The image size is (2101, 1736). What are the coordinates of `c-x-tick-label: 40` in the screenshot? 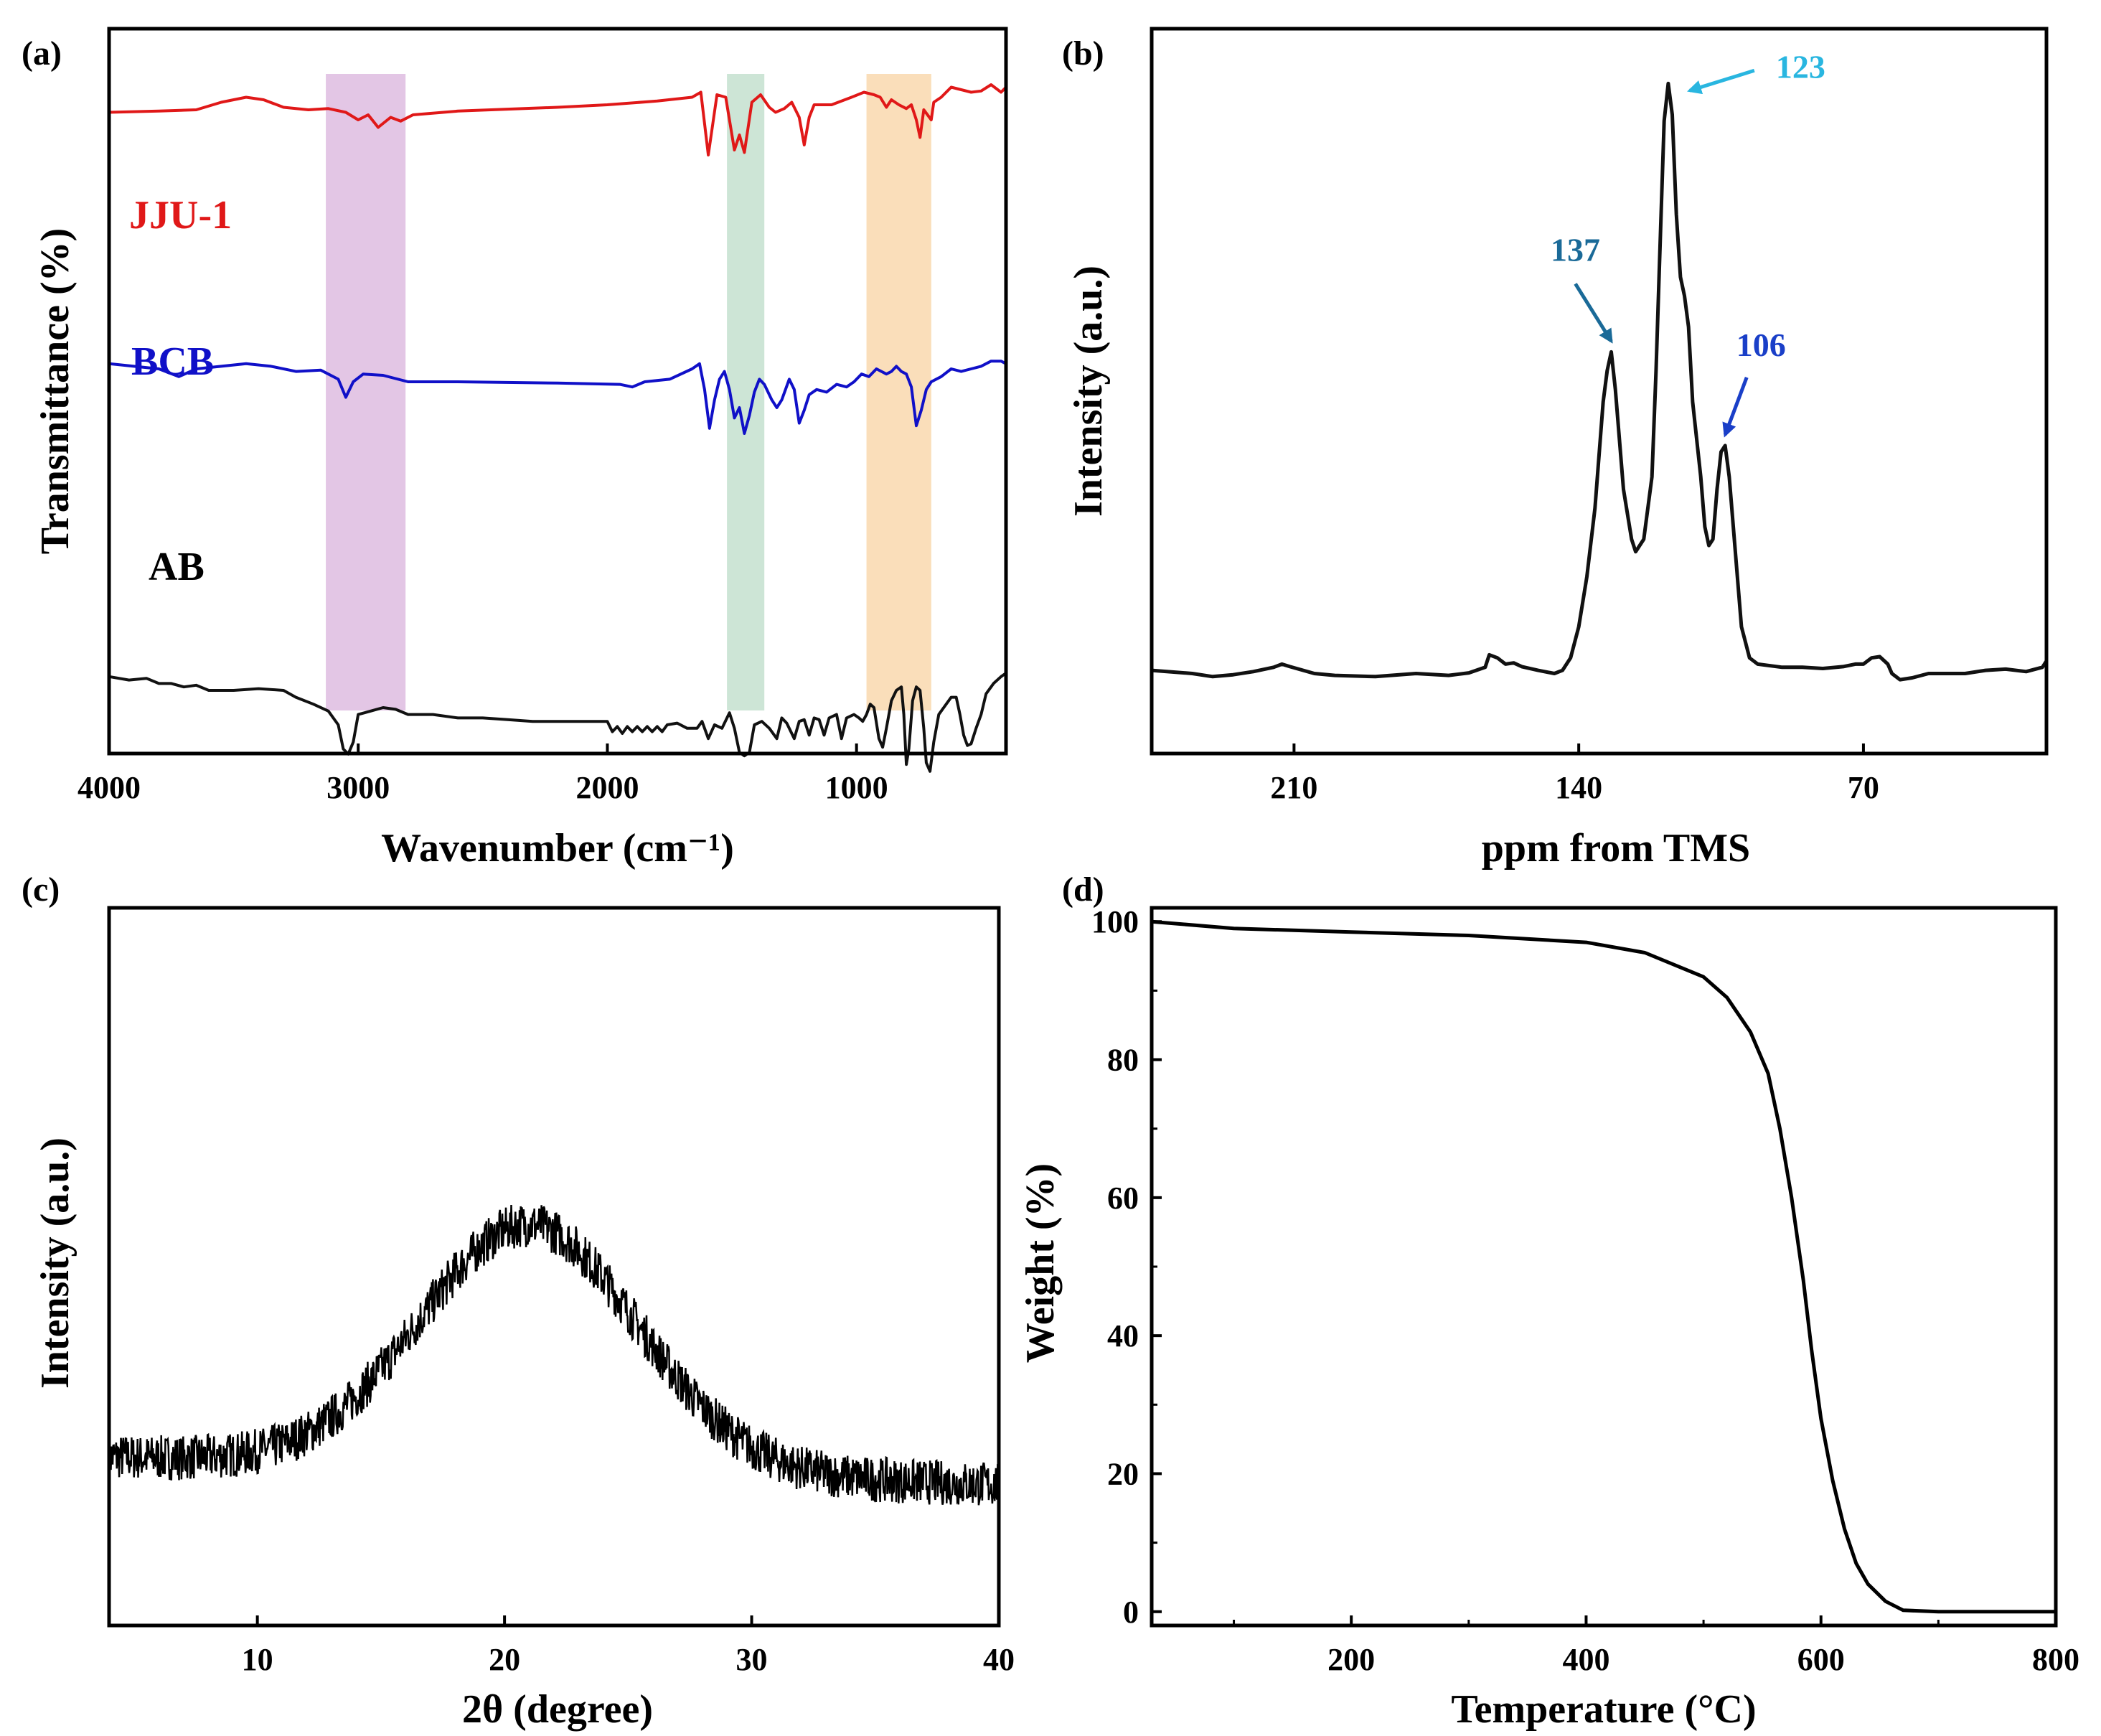 It's located at (999, 1659).